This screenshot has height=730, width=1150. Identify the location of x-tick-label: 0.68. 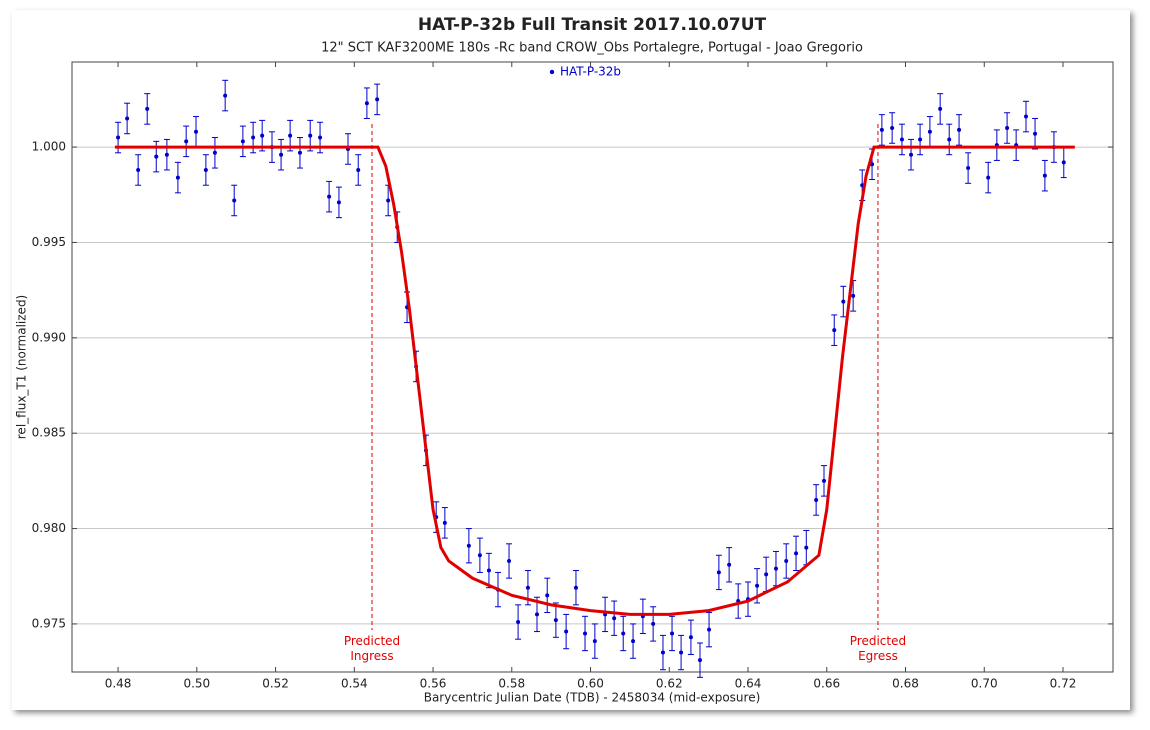
(905, 684).